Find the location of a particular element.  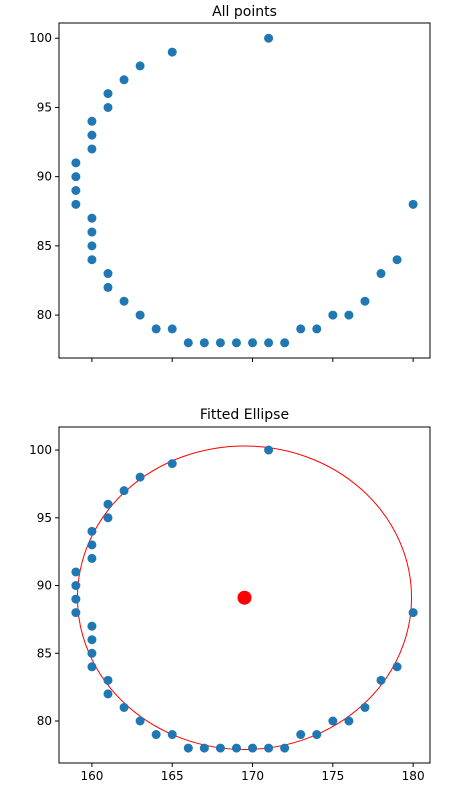

x-tick-label: 180 is located at coordinates (413, 776).